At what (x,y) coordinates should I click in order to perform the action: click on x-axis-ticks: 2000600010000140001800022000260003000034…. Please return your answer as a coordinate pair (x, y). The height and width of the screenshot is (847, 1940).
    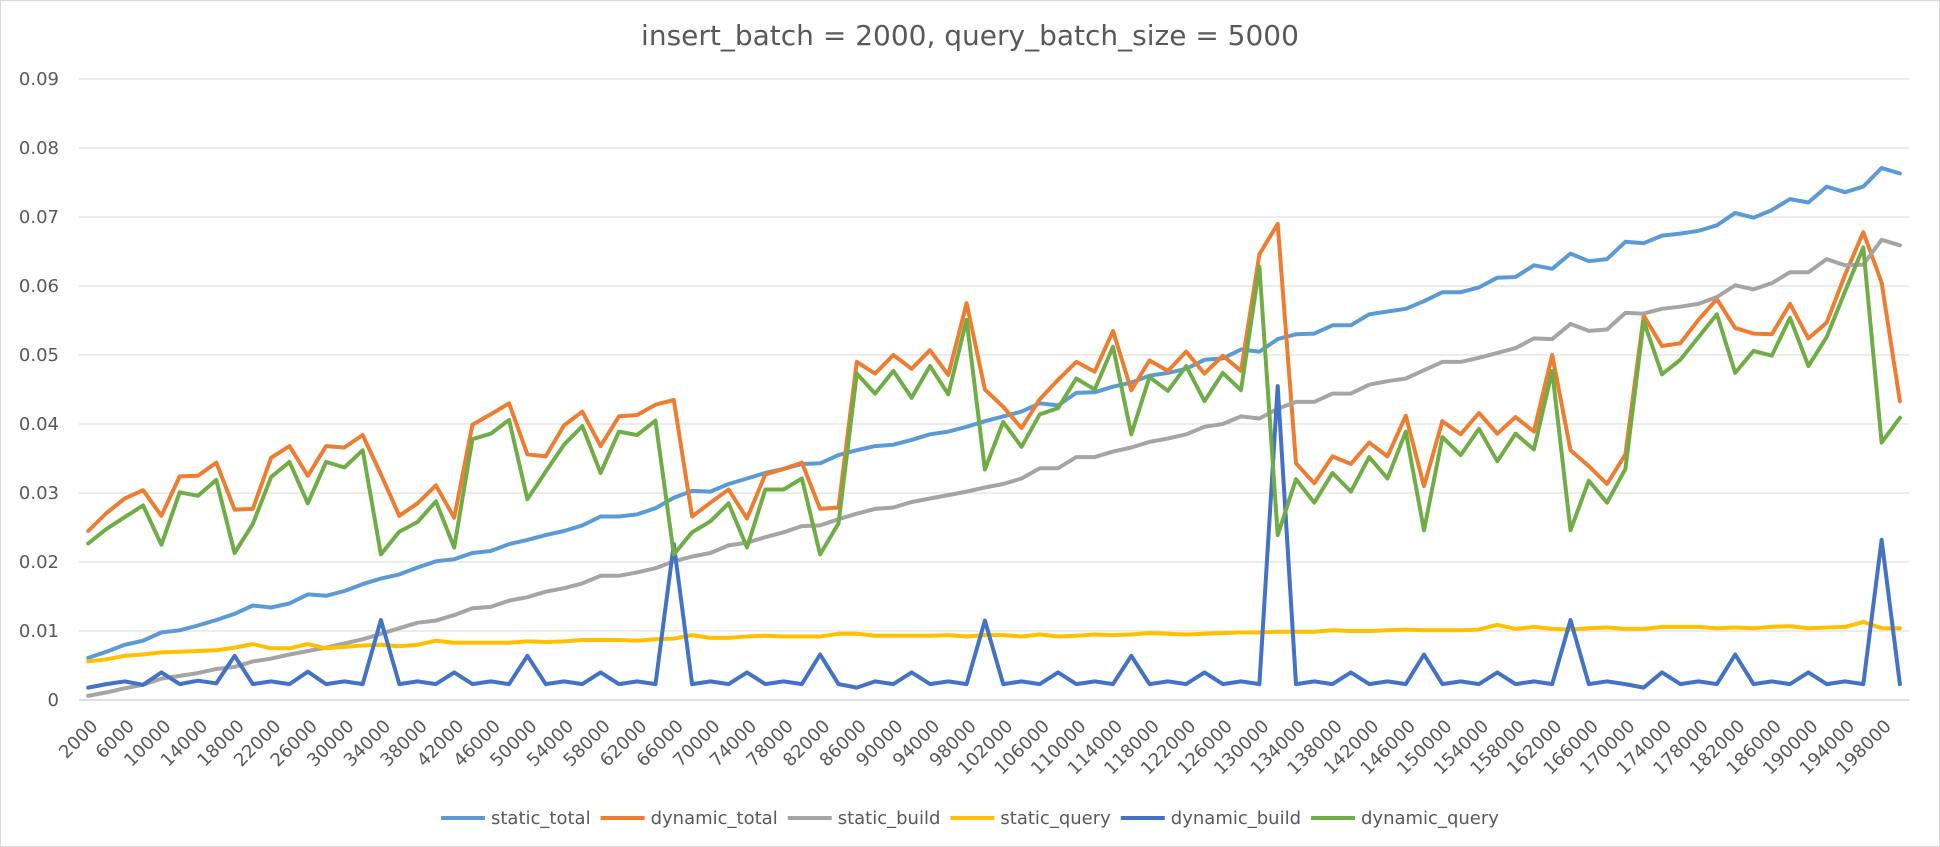
    Looking at the image, I should click on (975, 747).